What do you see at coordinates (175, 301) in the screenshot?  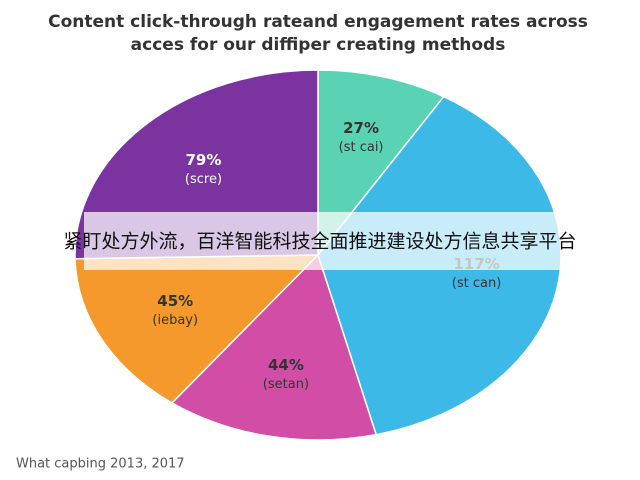 I see `value-label: 45%` at bounding box center [175, 301].